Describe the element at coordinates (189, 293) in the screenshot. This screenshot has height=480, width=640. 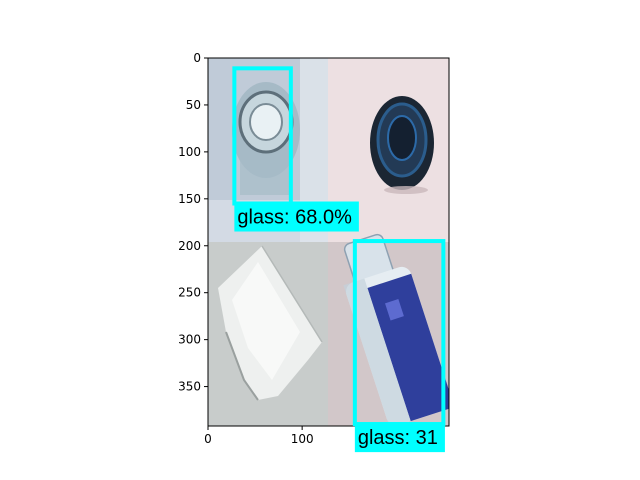
I see `y-tick-label: 250` at that location.